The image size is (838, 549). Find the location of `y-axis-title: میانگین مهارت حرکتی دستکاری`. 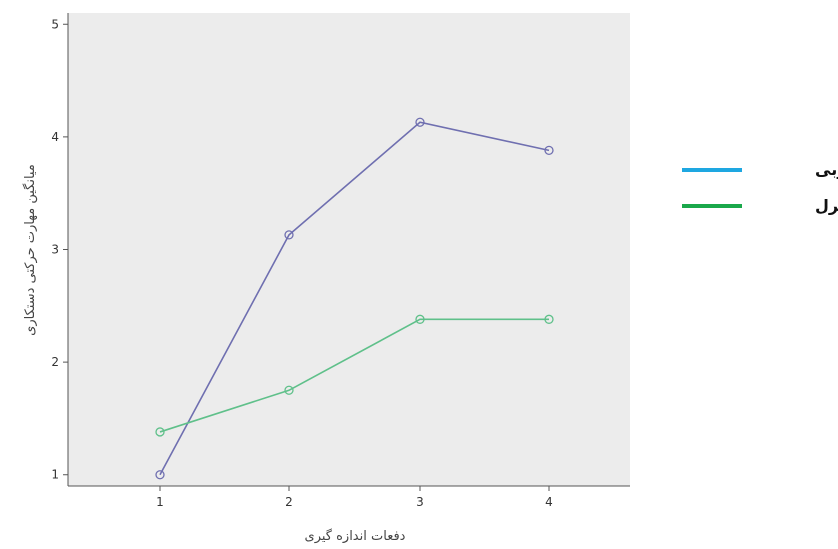

y-axis-title: میانگین مهارت حرکتی دستکاری is located at coordinates (30, 250).